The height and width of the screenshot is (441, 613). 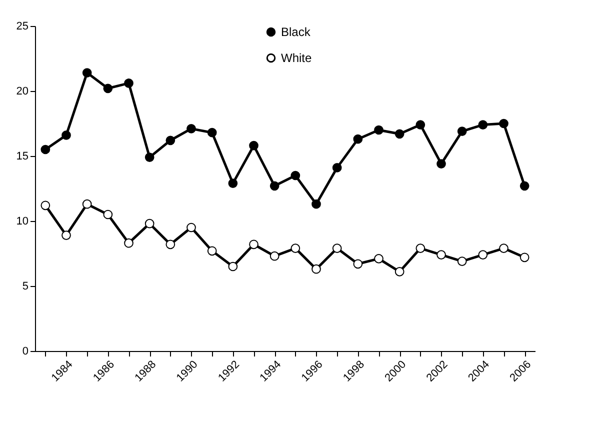 What do you see at coordinates (25, 286) in the screenshot?
I see `y-tick-label: 5` at bounding box center [25, 286].